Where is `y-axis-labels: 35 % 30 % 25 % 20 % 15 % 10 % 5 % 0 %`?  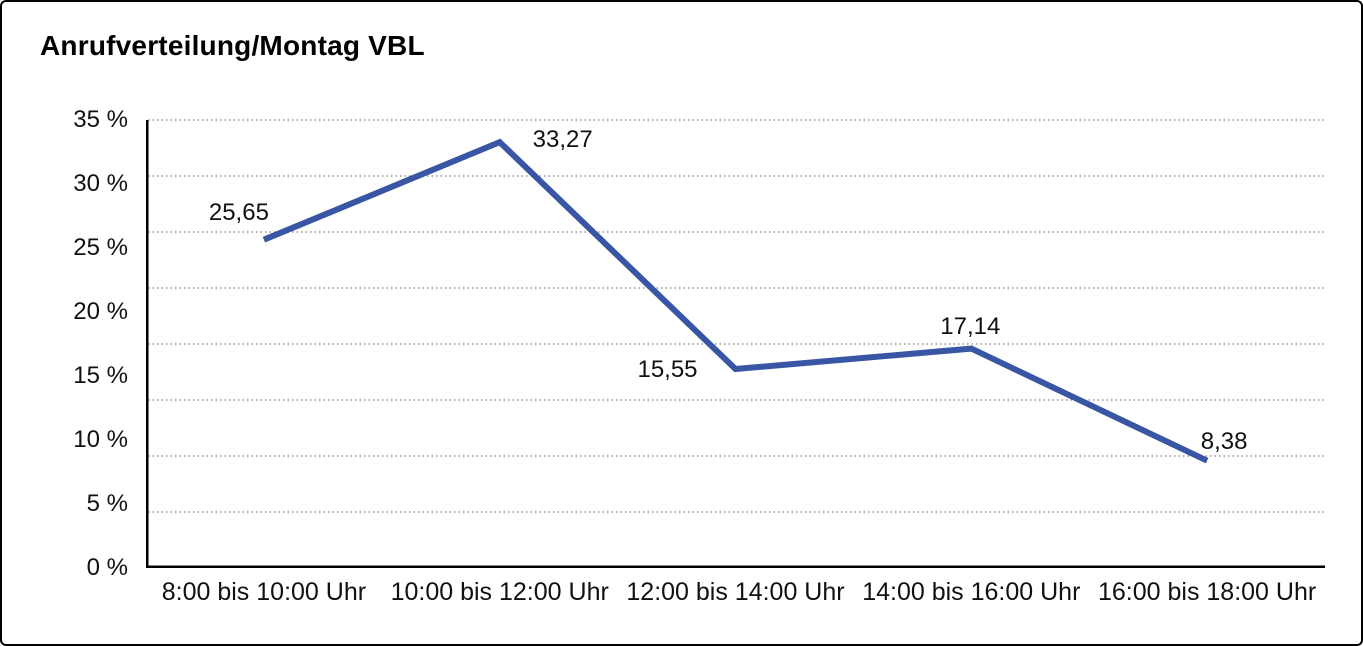
y-axis-labels: 35 % 30 % 25 % 20 % 15 % 10 % 5 % 0 % is located at coordinates (65, 343).